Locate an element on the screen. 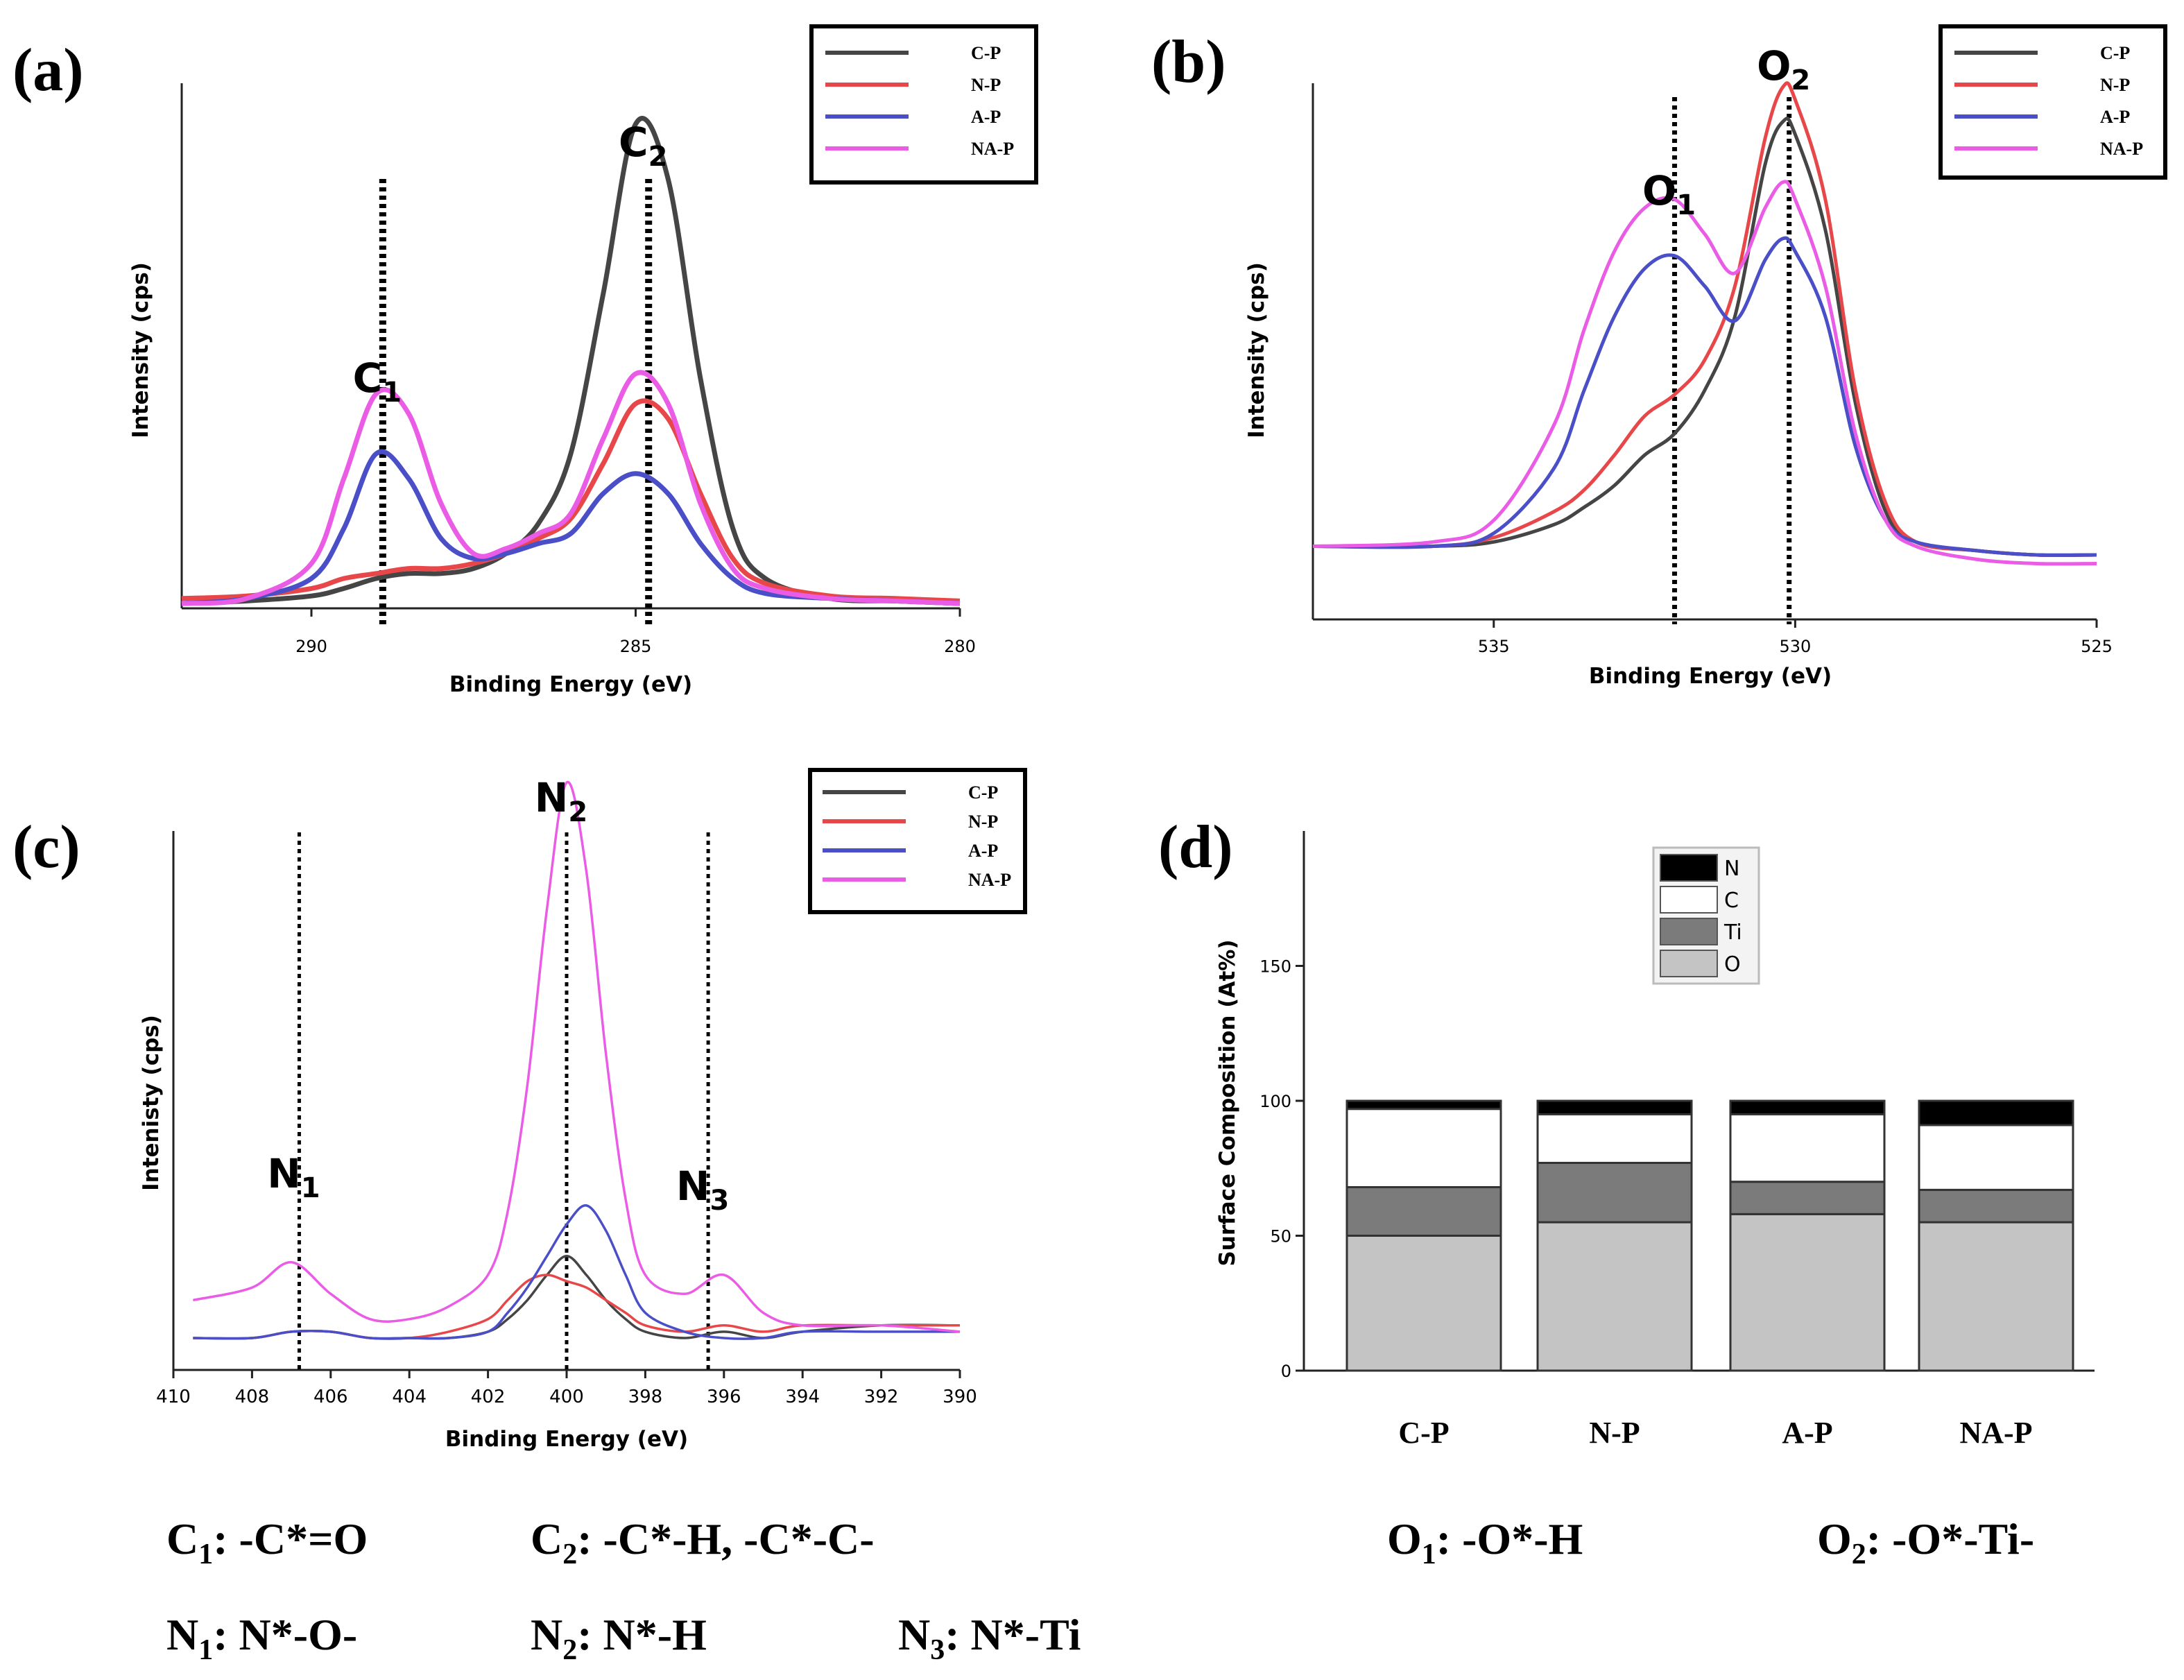 The height and width of the screenshot is (1680, 2184). category-label-na-p: NA-P is located at coordinates (1995, 1433).